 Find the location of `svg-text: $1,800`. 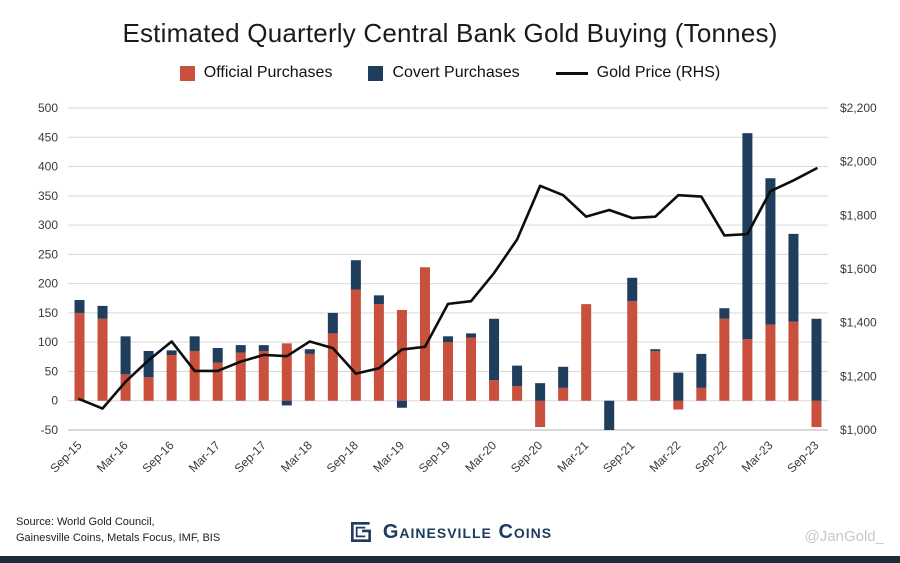

svg-text: $1,800 is located at coordinates (858, 215).